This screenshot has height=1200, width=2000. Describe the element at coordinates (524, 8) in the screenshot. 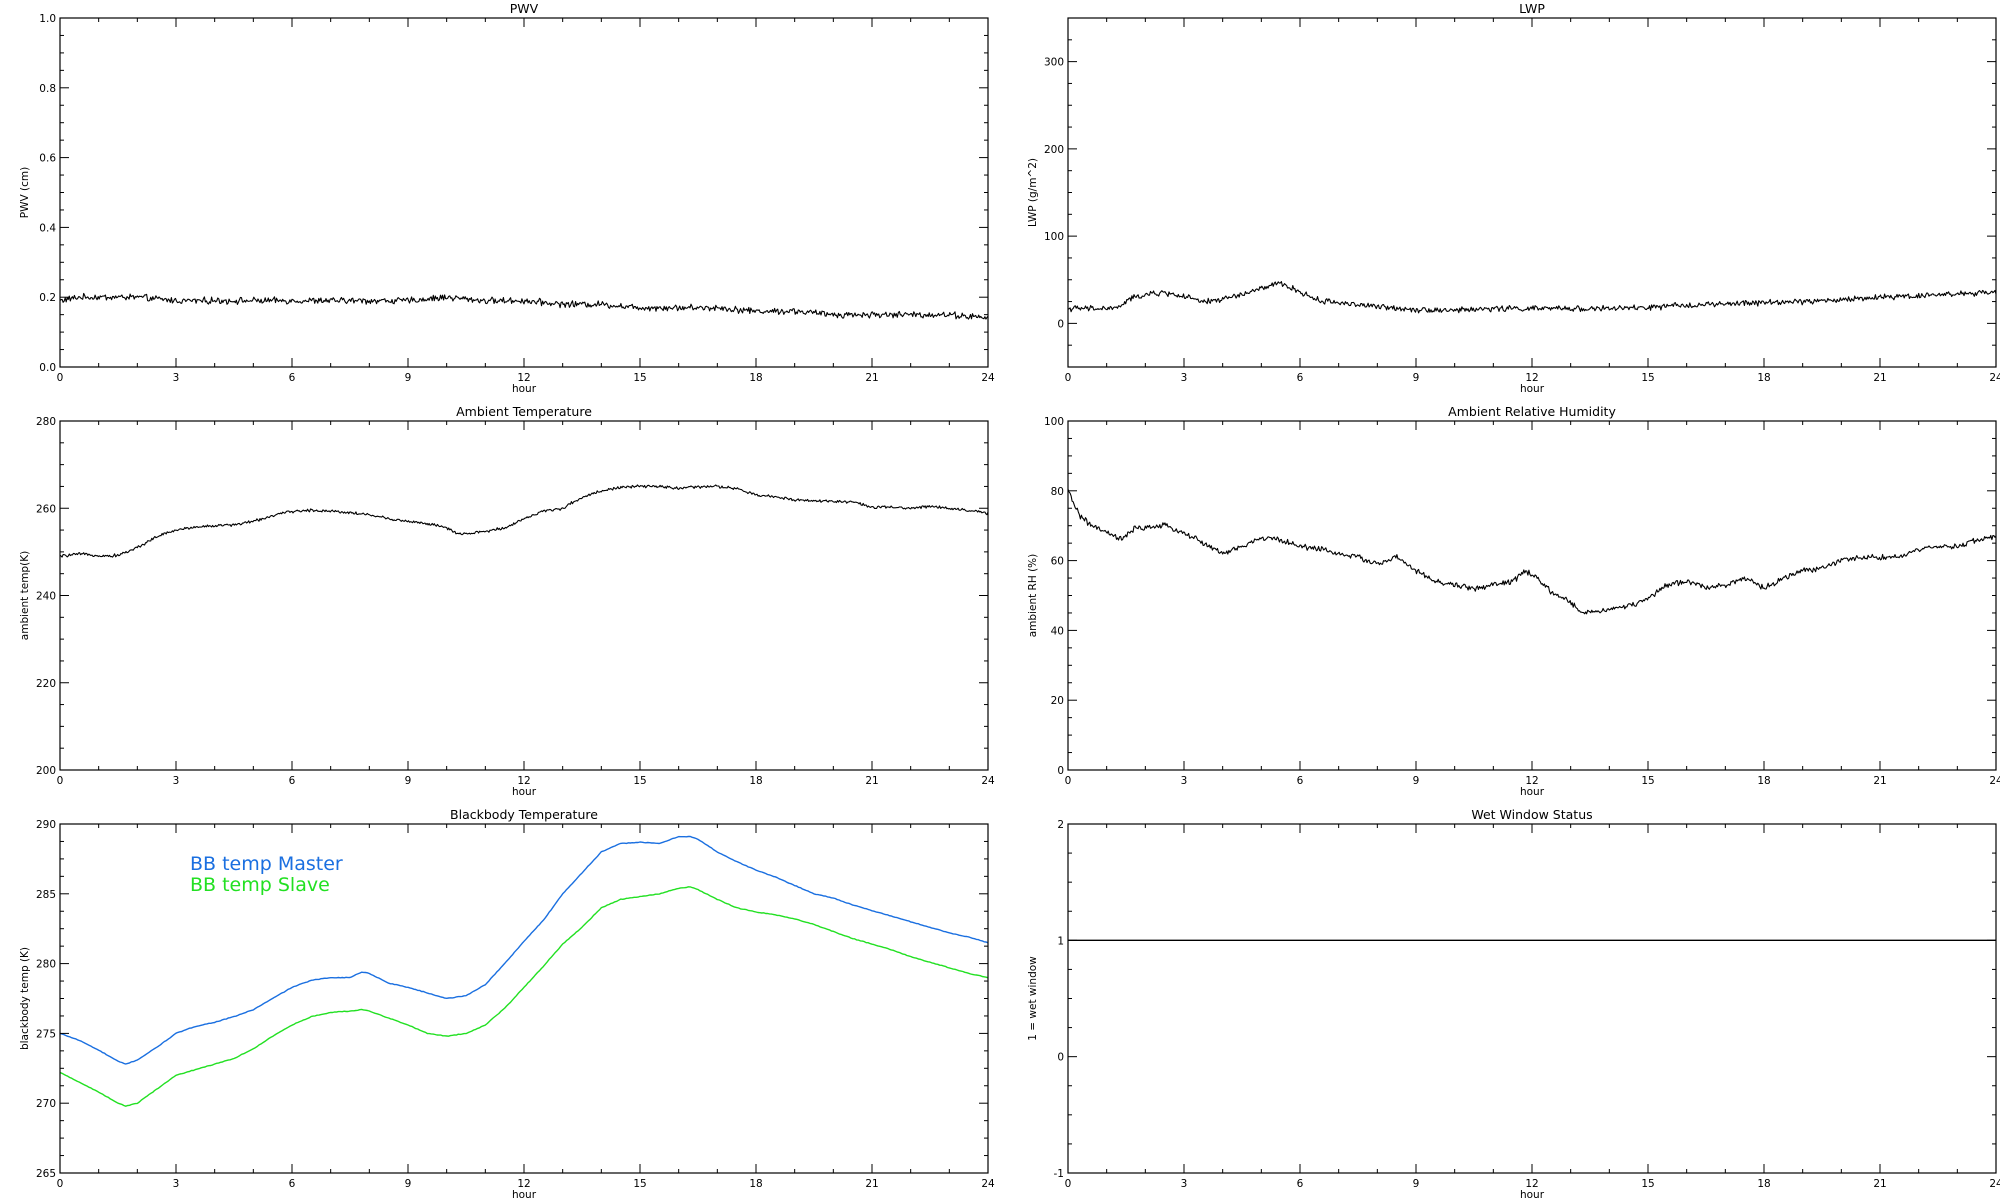

I see `chart-title: PWV` at that location.